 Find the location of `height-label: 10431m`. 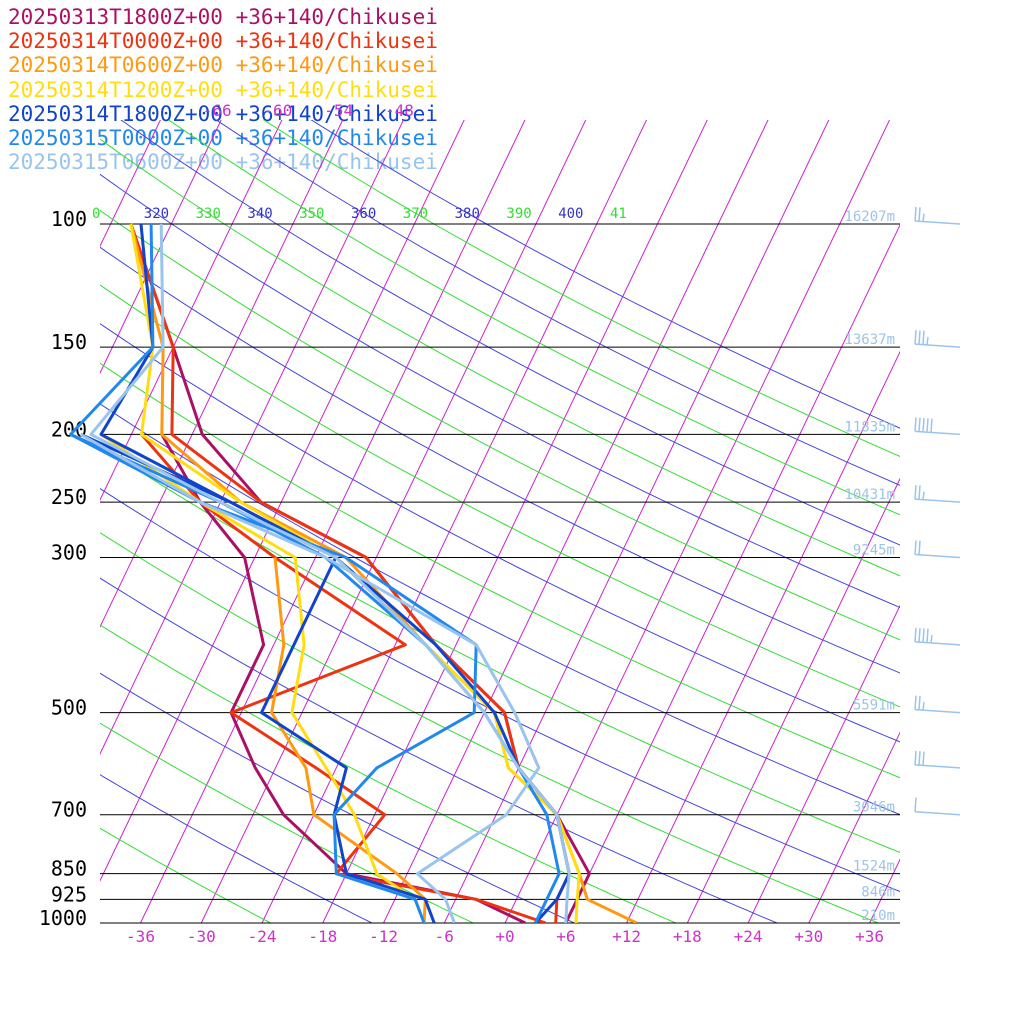

height-label: 10431m is located at coordinates (869, 495).